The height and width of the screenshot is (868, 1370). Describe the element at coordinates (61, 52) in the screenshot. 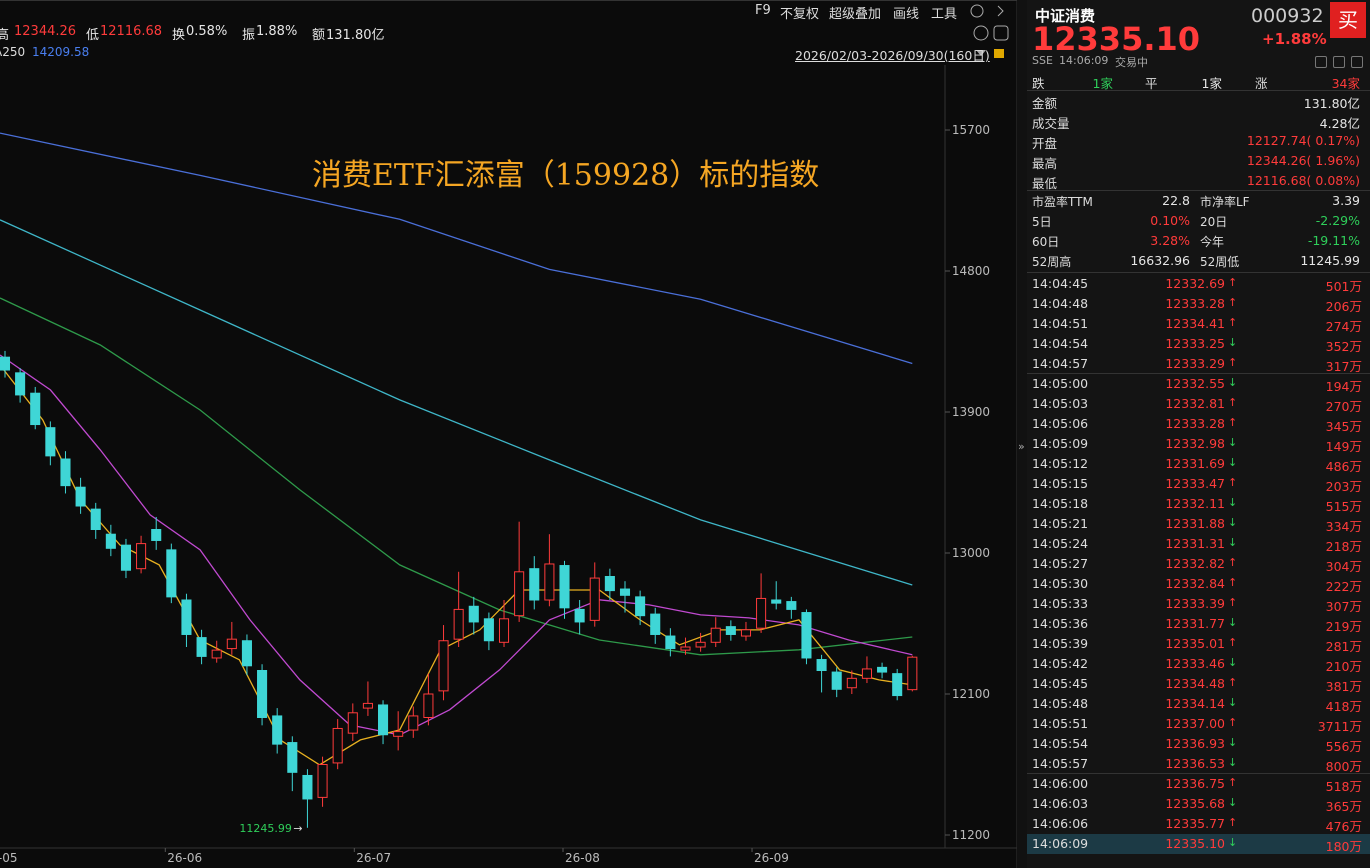

I see `ma-value: 14209.58` at that location.